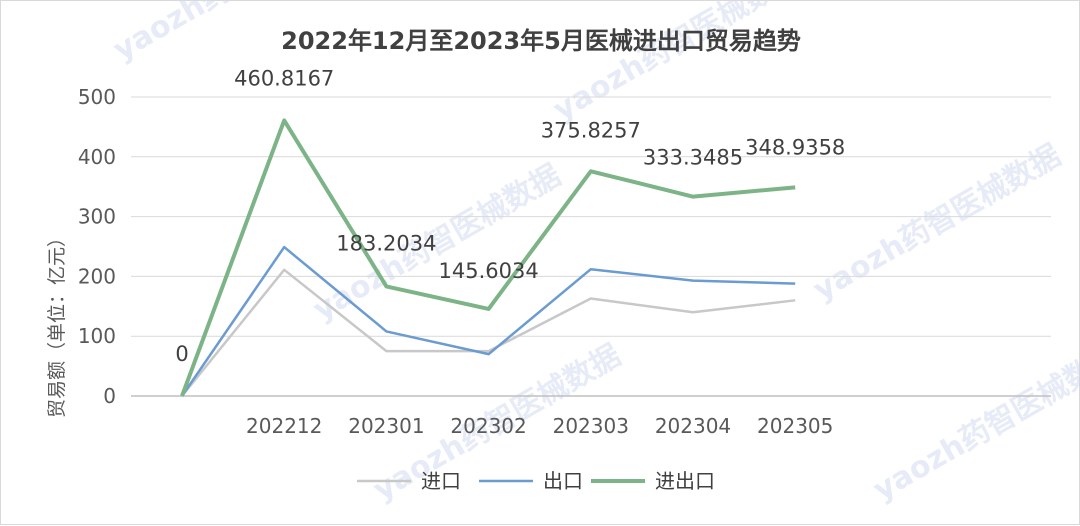  Describe the element at coordinates (386, 426) in the screenshot. I see `x-tick-label: 202301` at that location.